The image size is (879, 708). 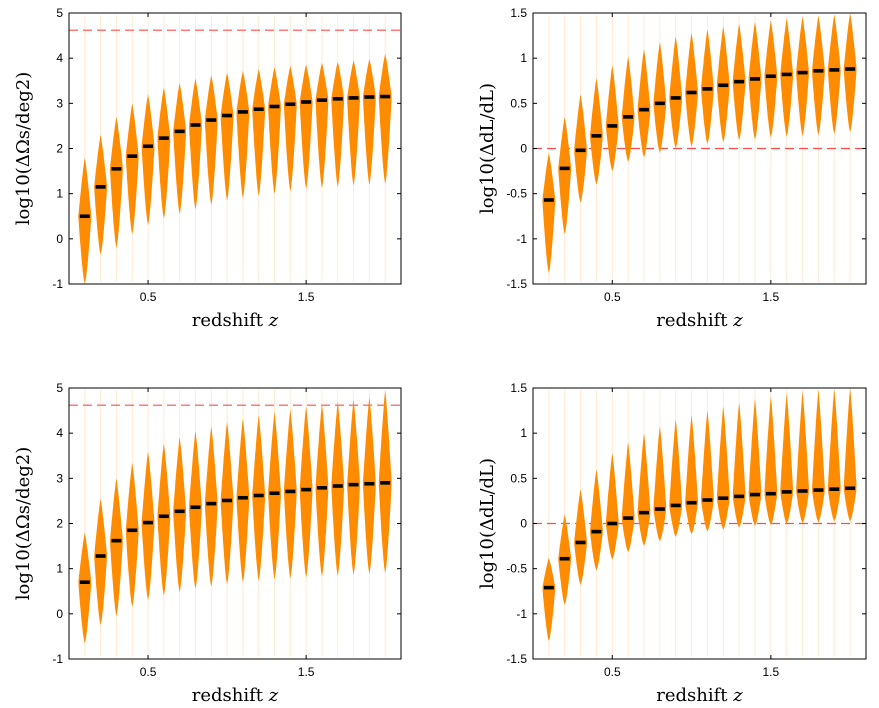 What do you see at coordinates (59, 13) in the screenshot?
I see `y-tick-label: 5` at bounding box center [59, 13].